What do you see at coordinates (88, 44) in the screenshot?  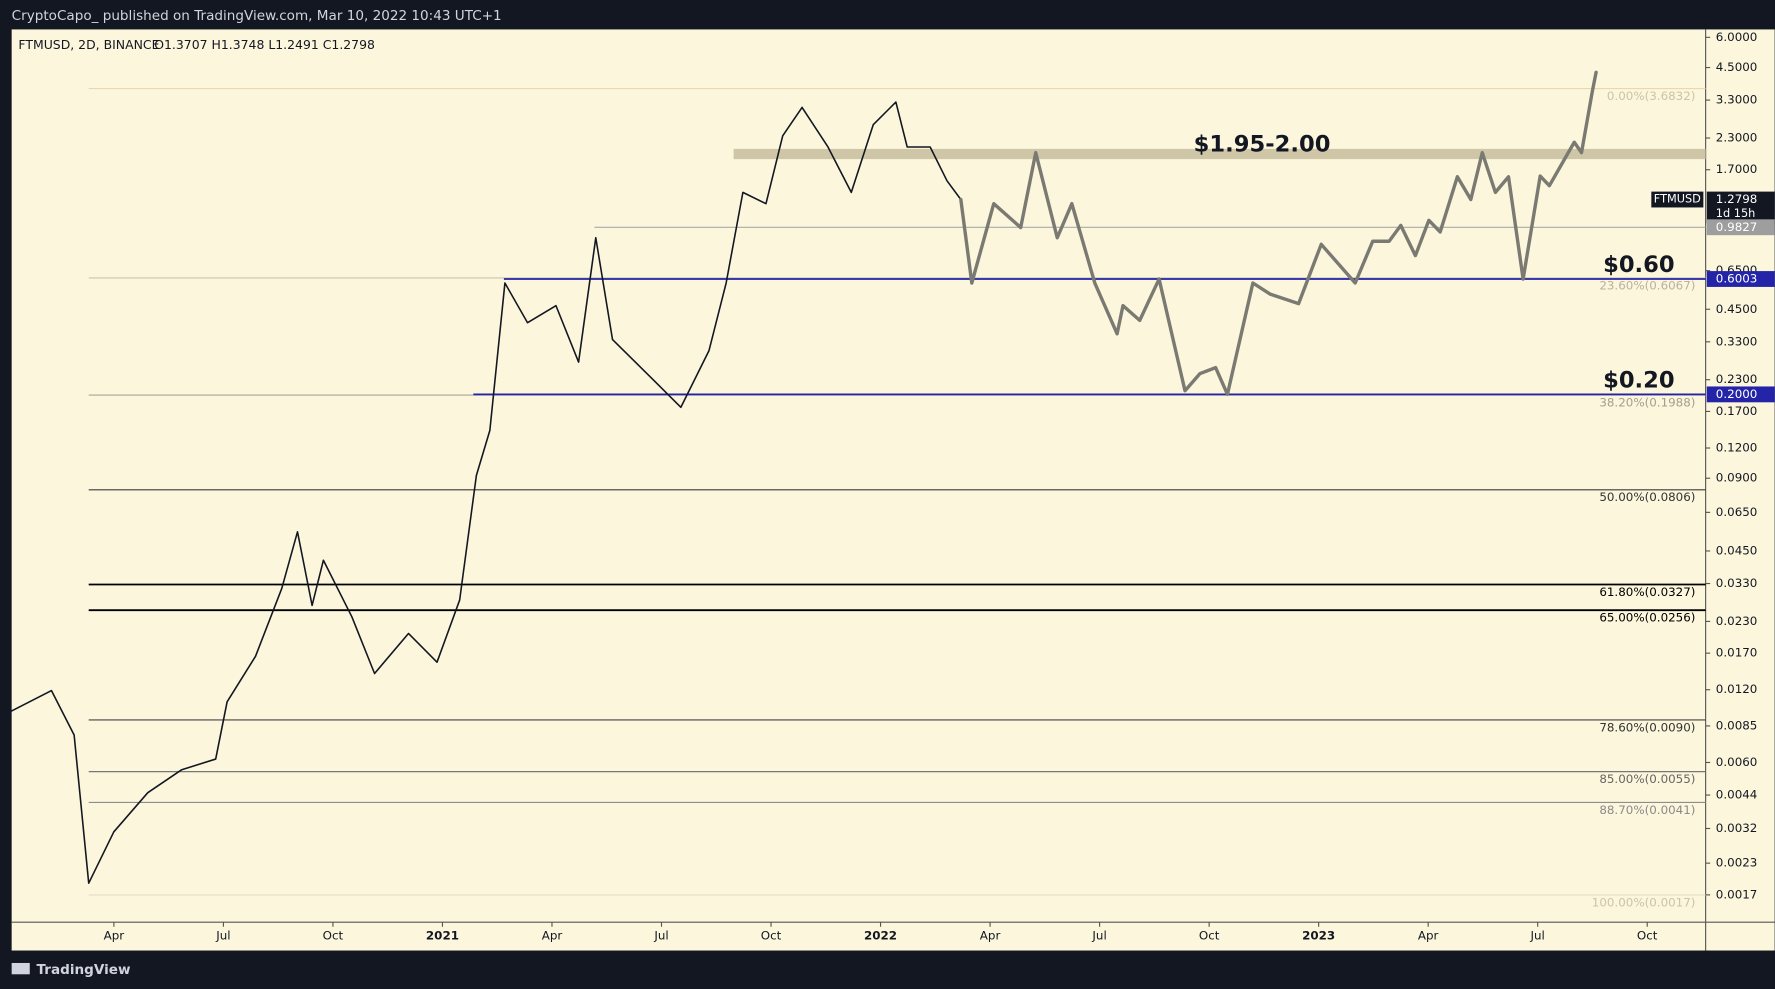 I see `symbol-title: FTMUSD, 2D, BINANCE` at bounding box center [88, 44].